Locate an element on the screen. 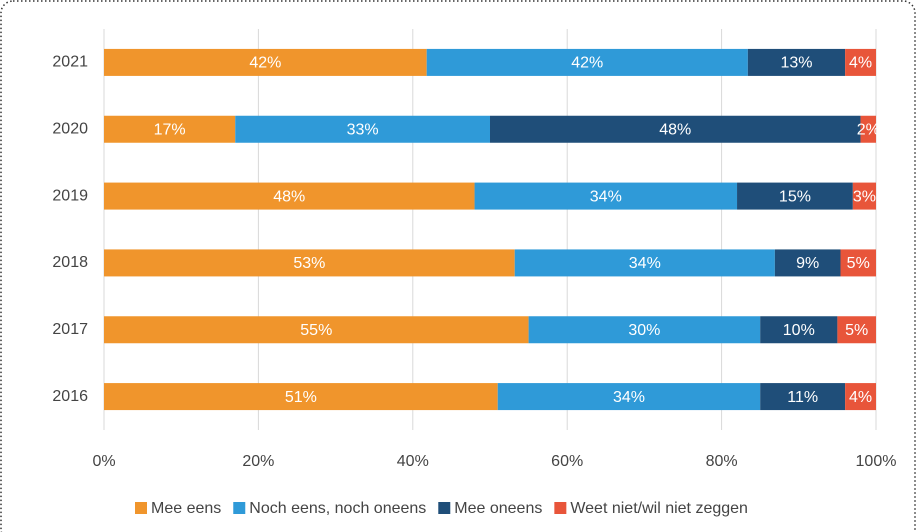  data-label: 9% is located at coordinates (807, 263).